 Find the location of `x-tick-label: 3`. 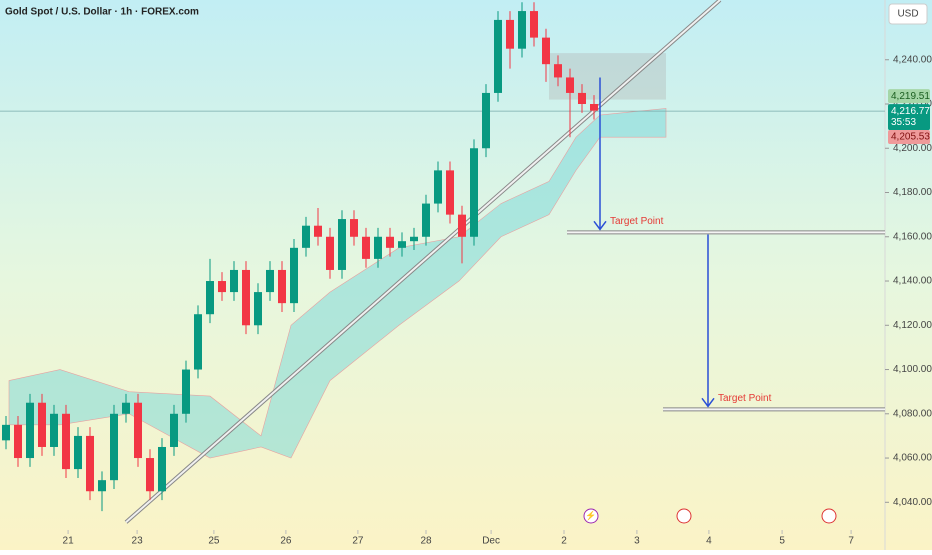

x-tick-label: 3 is located at coordinates (637, 541).